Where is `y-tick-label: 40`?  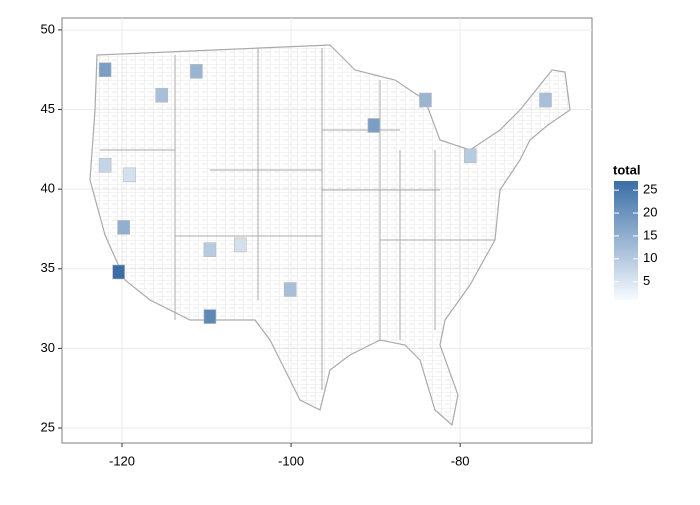 y-tick-label: 40 is located at coordinates (48, 188).